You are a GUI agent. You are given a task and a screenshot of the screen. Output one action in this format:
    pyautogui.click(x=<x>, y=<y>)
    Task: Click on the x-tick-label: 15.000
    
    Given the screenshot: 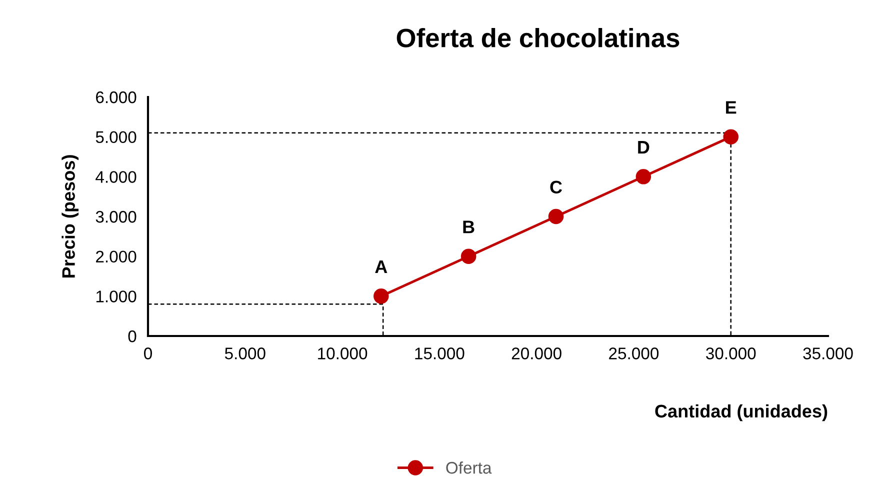 What is the action you would take?
    pyautogui.click(x=439, y=354)
    